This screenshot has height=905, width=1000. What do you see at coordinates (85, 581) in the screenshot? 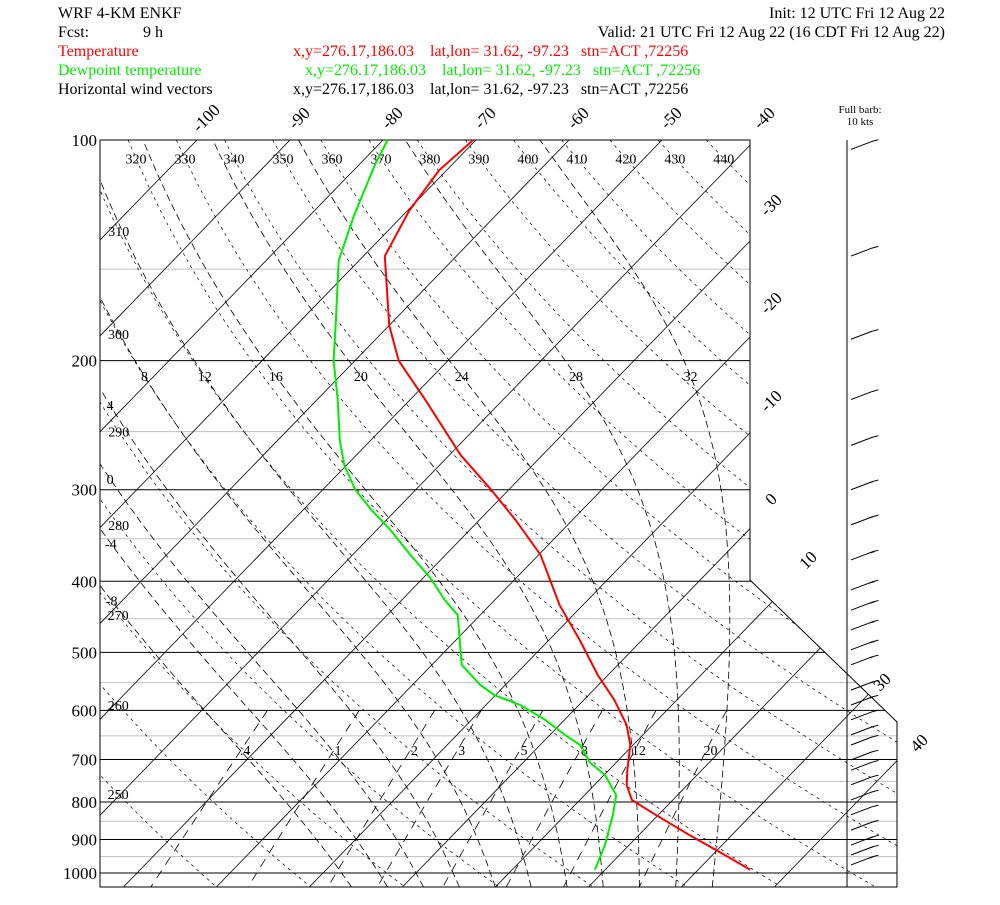
I see `y-tick-label: 400` at bounding box center [85, 581].